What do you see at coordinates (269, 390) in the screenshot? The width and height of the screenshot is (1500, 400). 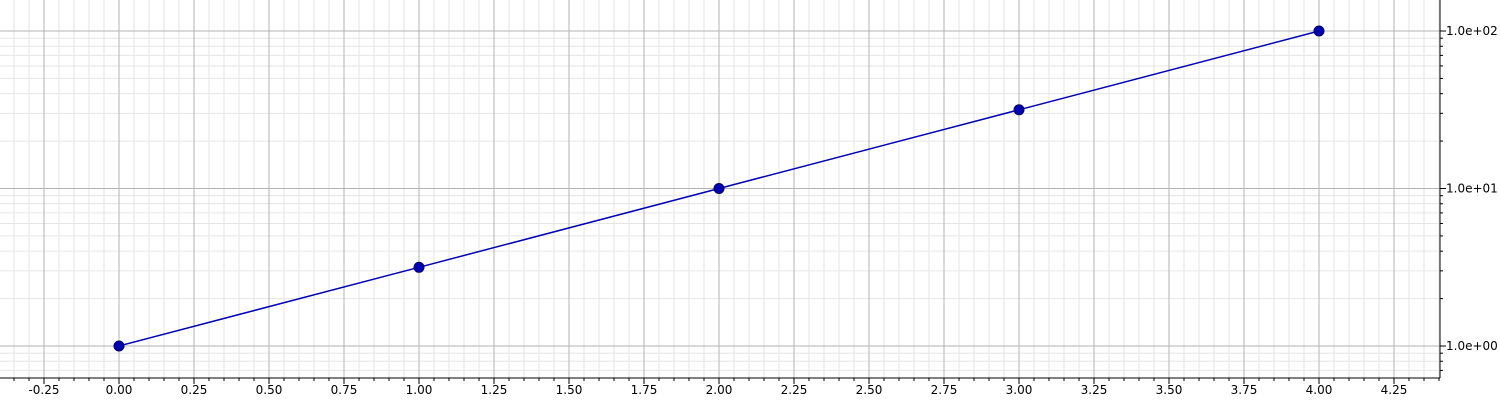 I see `x-tick-label: 0.50` at bounding box center [269, 390].